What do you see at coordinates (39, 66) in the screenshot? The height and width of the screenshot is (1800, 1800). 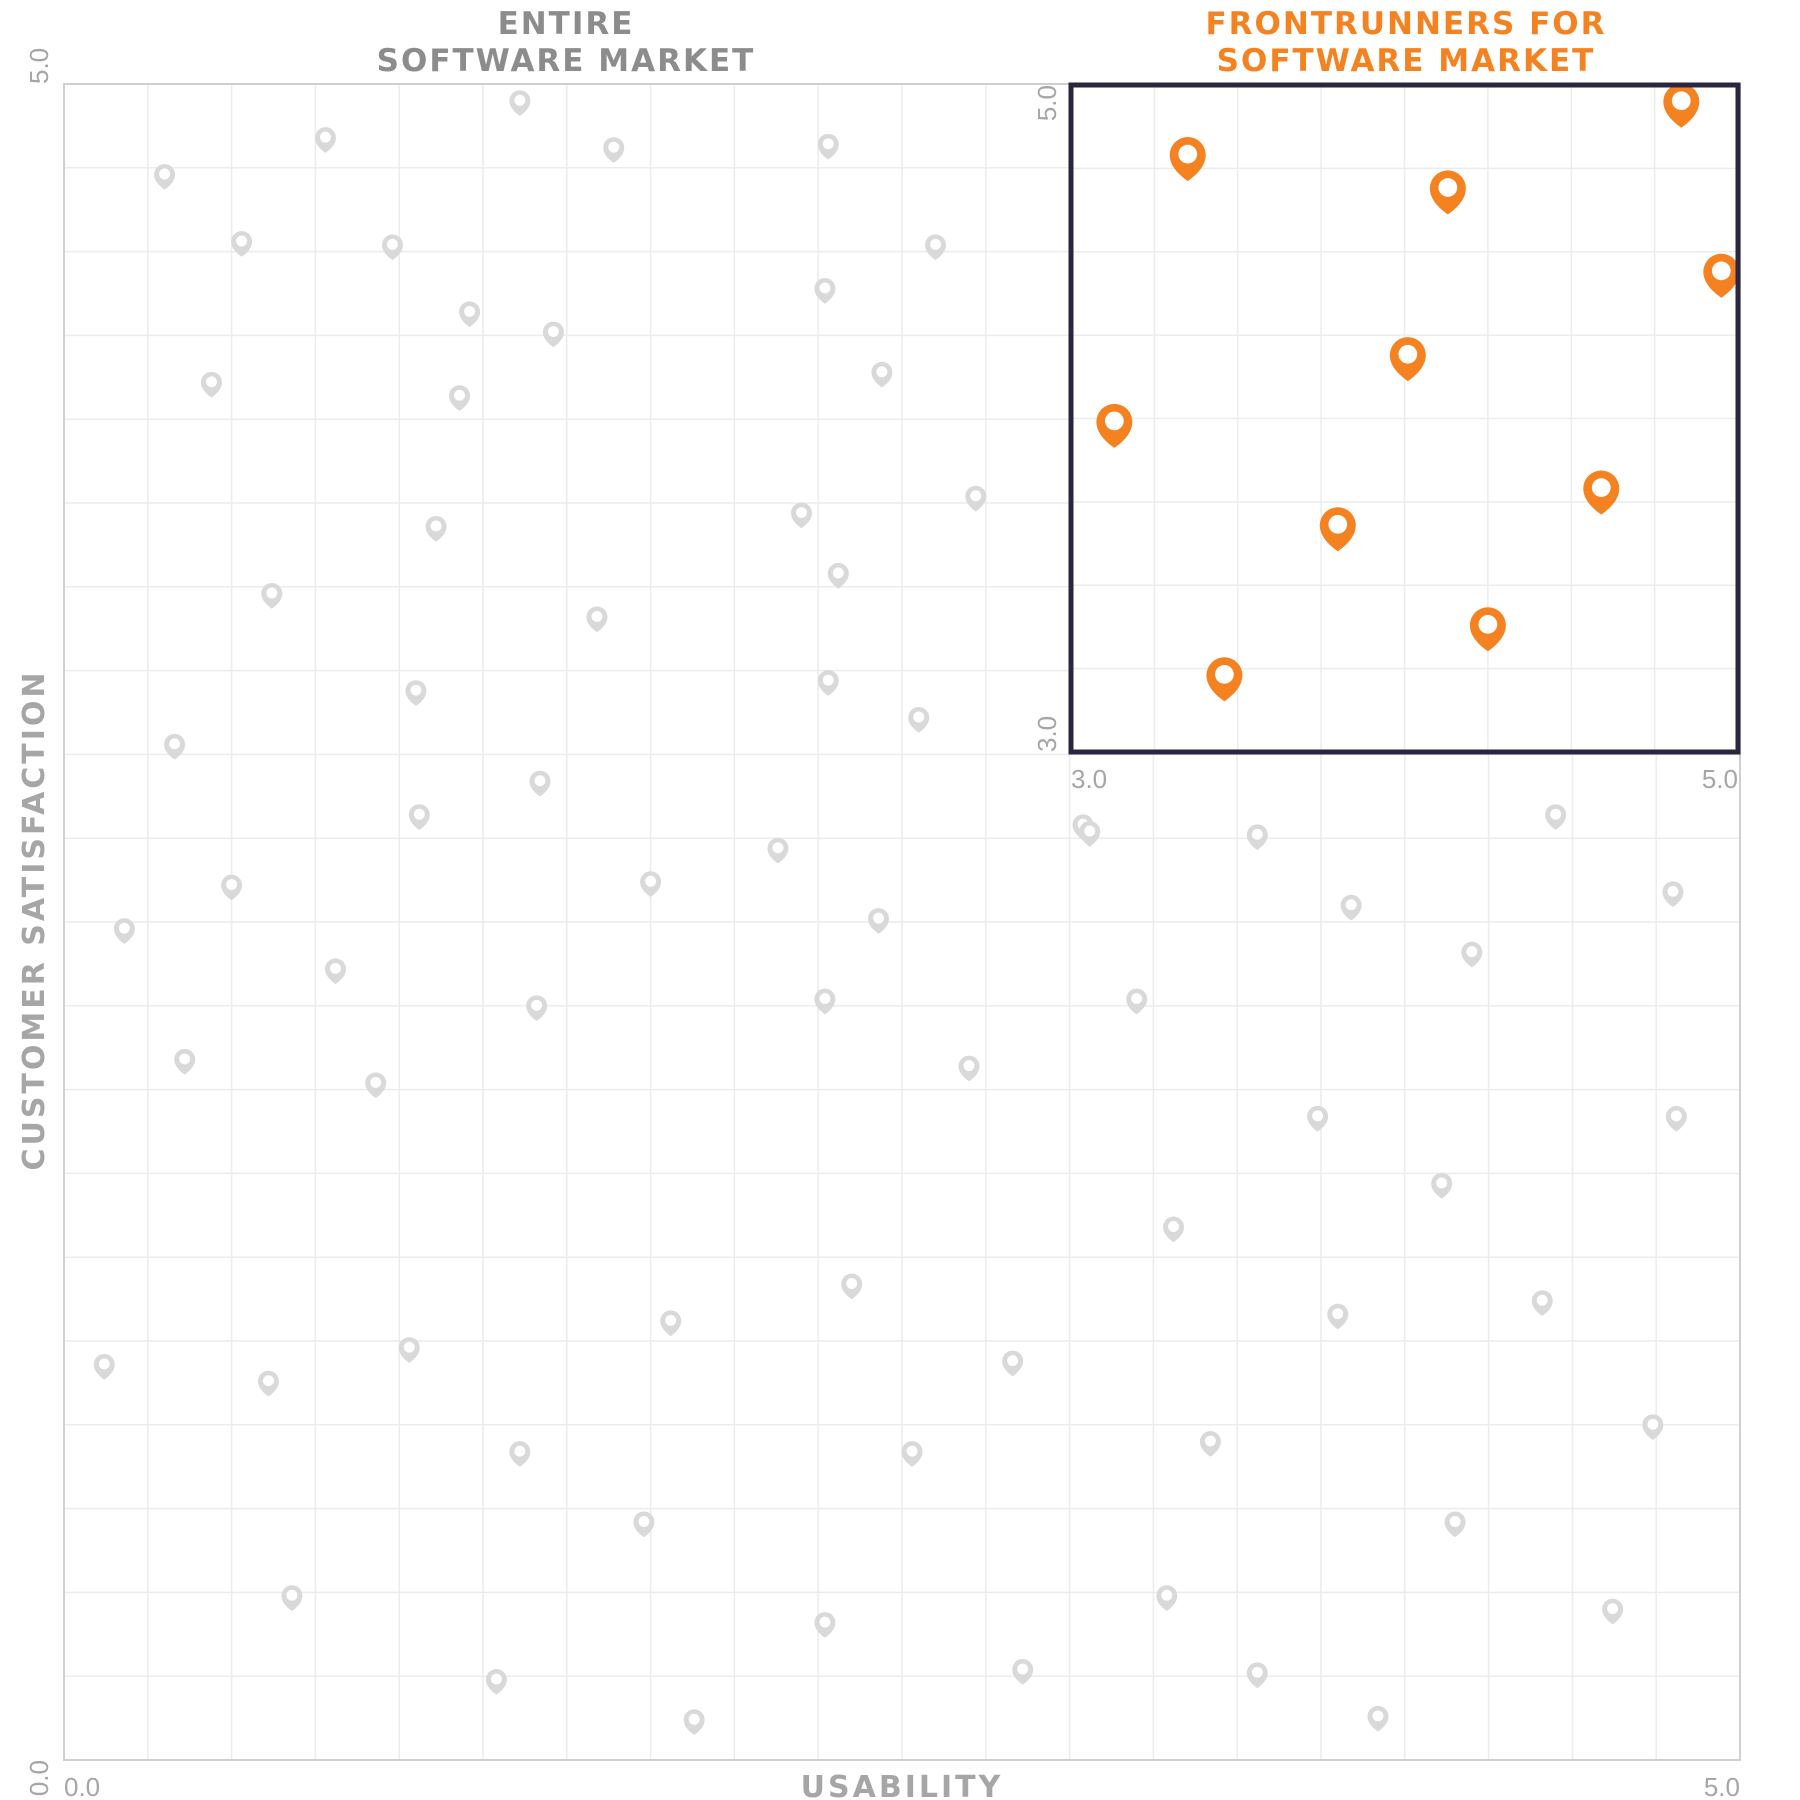 I see `main-y-tick-max: 5.0` at bounding box center [39, 66].